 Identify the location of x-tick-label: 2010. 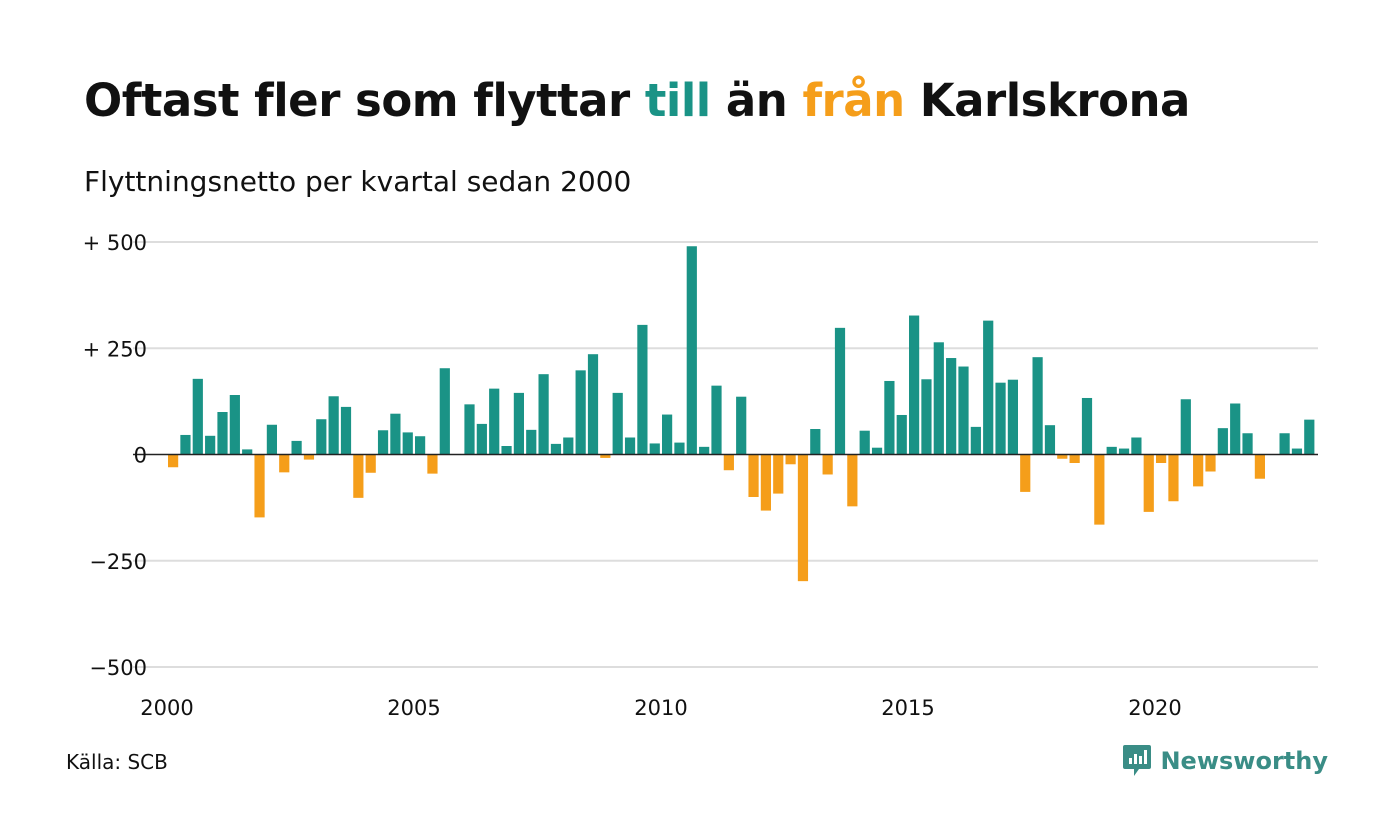
(660, 708).